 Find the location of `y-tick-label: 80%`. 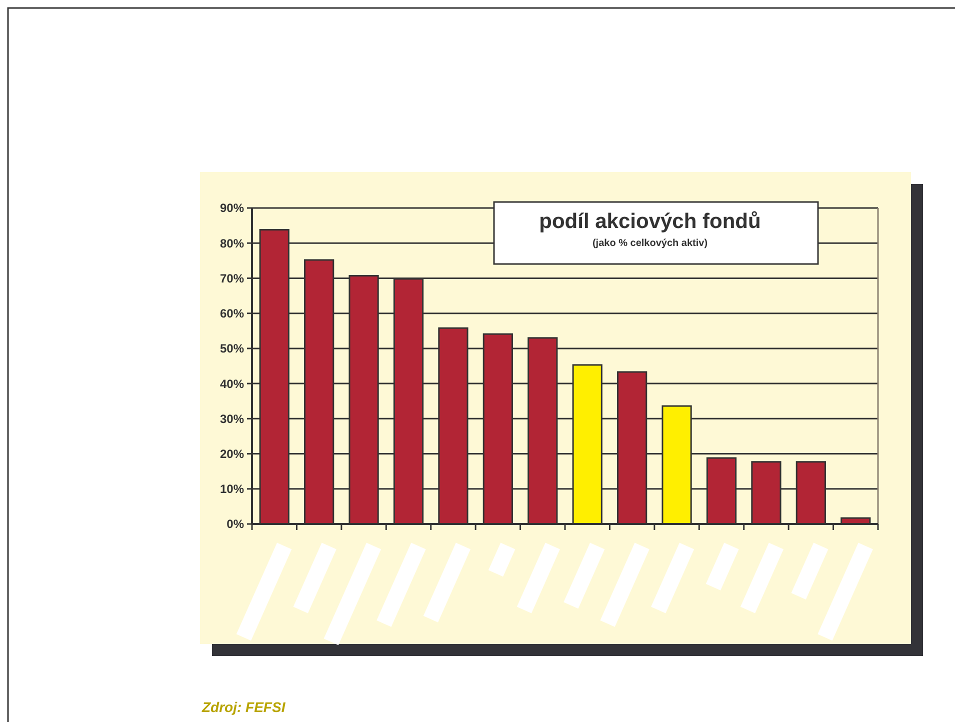

y-tick-label: 80% is located at coordinates (232, 243).